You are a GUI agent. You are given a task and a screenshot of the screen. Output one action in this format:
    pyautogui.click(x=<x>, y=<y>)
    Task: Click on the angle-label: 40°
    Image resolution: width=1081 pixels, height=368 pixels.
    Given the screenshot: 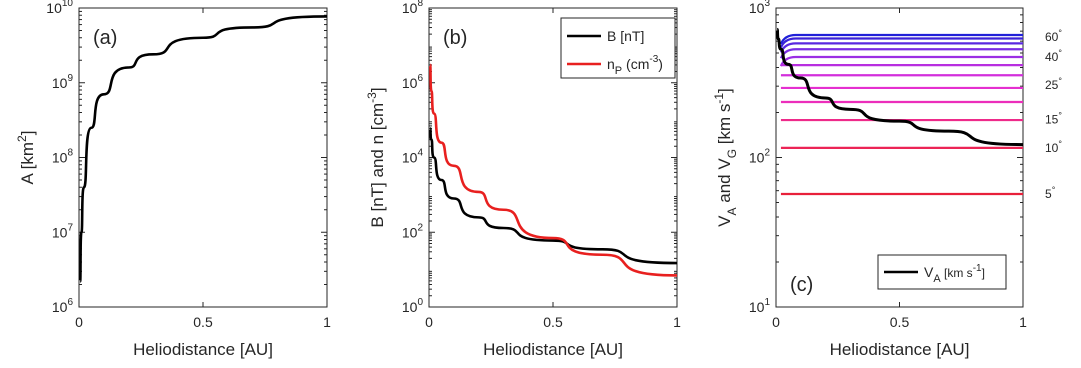 What is the action you would take?
    pyautogui.click(x=1053, y=56)
    